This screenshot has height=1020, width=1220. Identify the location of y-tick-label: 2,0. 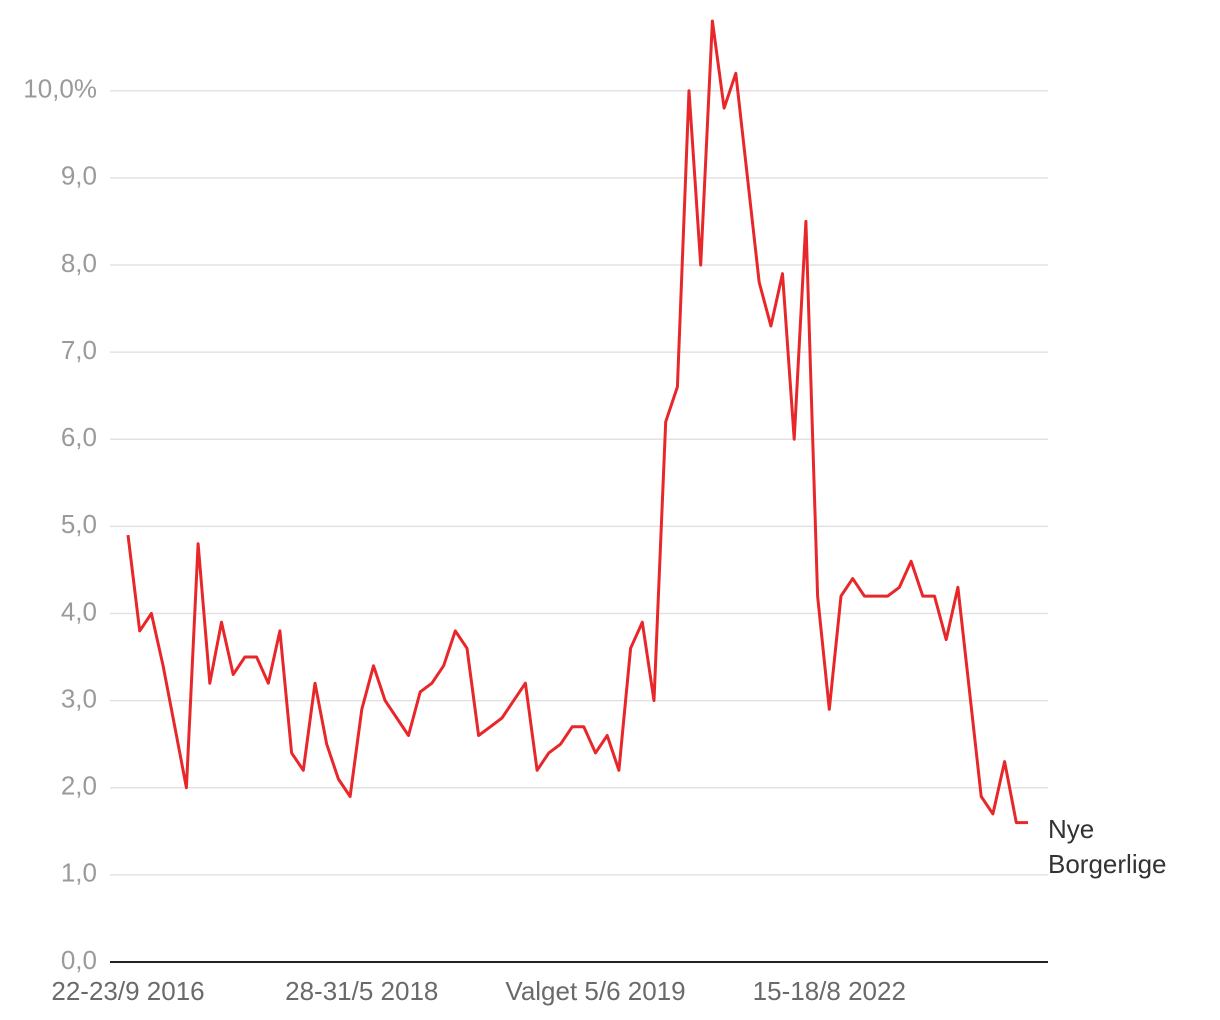
(79, 786).